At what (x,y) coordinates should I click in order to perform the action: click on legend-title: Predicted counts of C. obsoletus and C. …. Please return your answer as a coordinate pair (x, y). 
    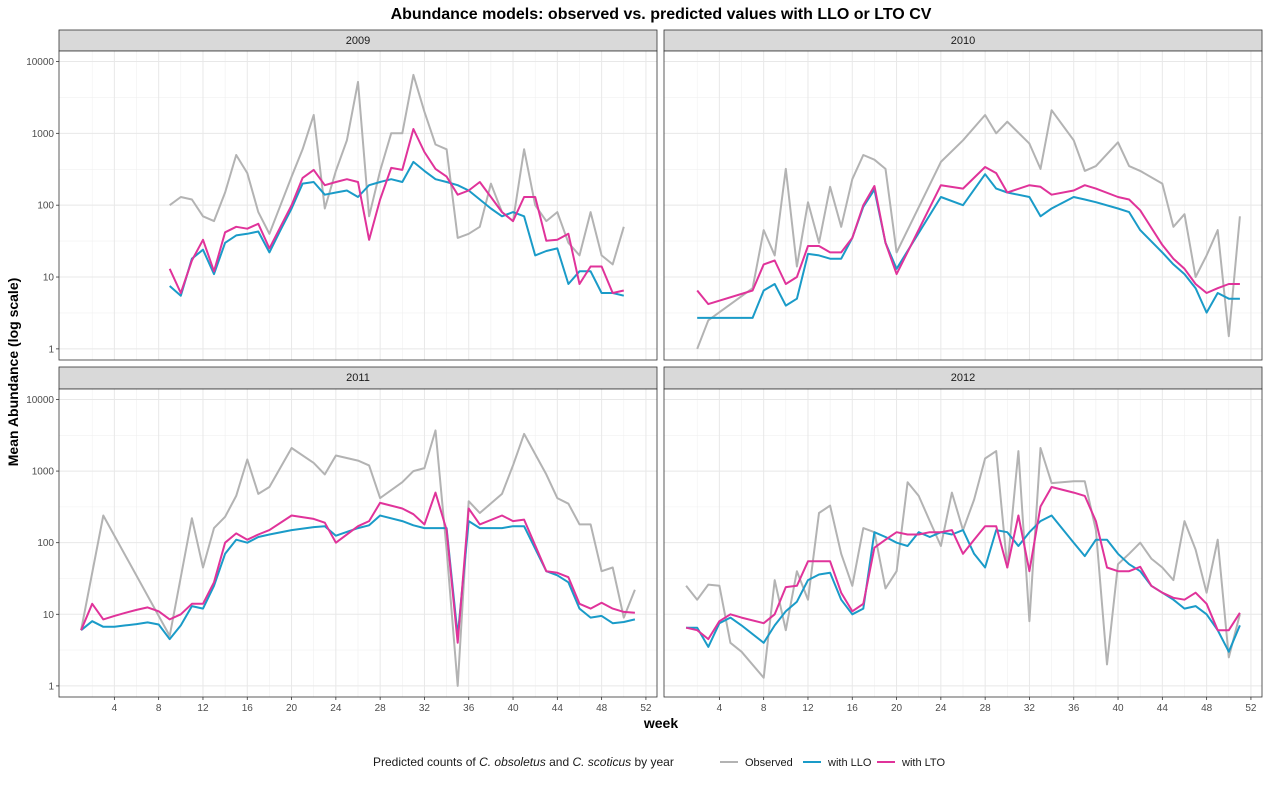
    Looking at the image, I should click on (523, 762).